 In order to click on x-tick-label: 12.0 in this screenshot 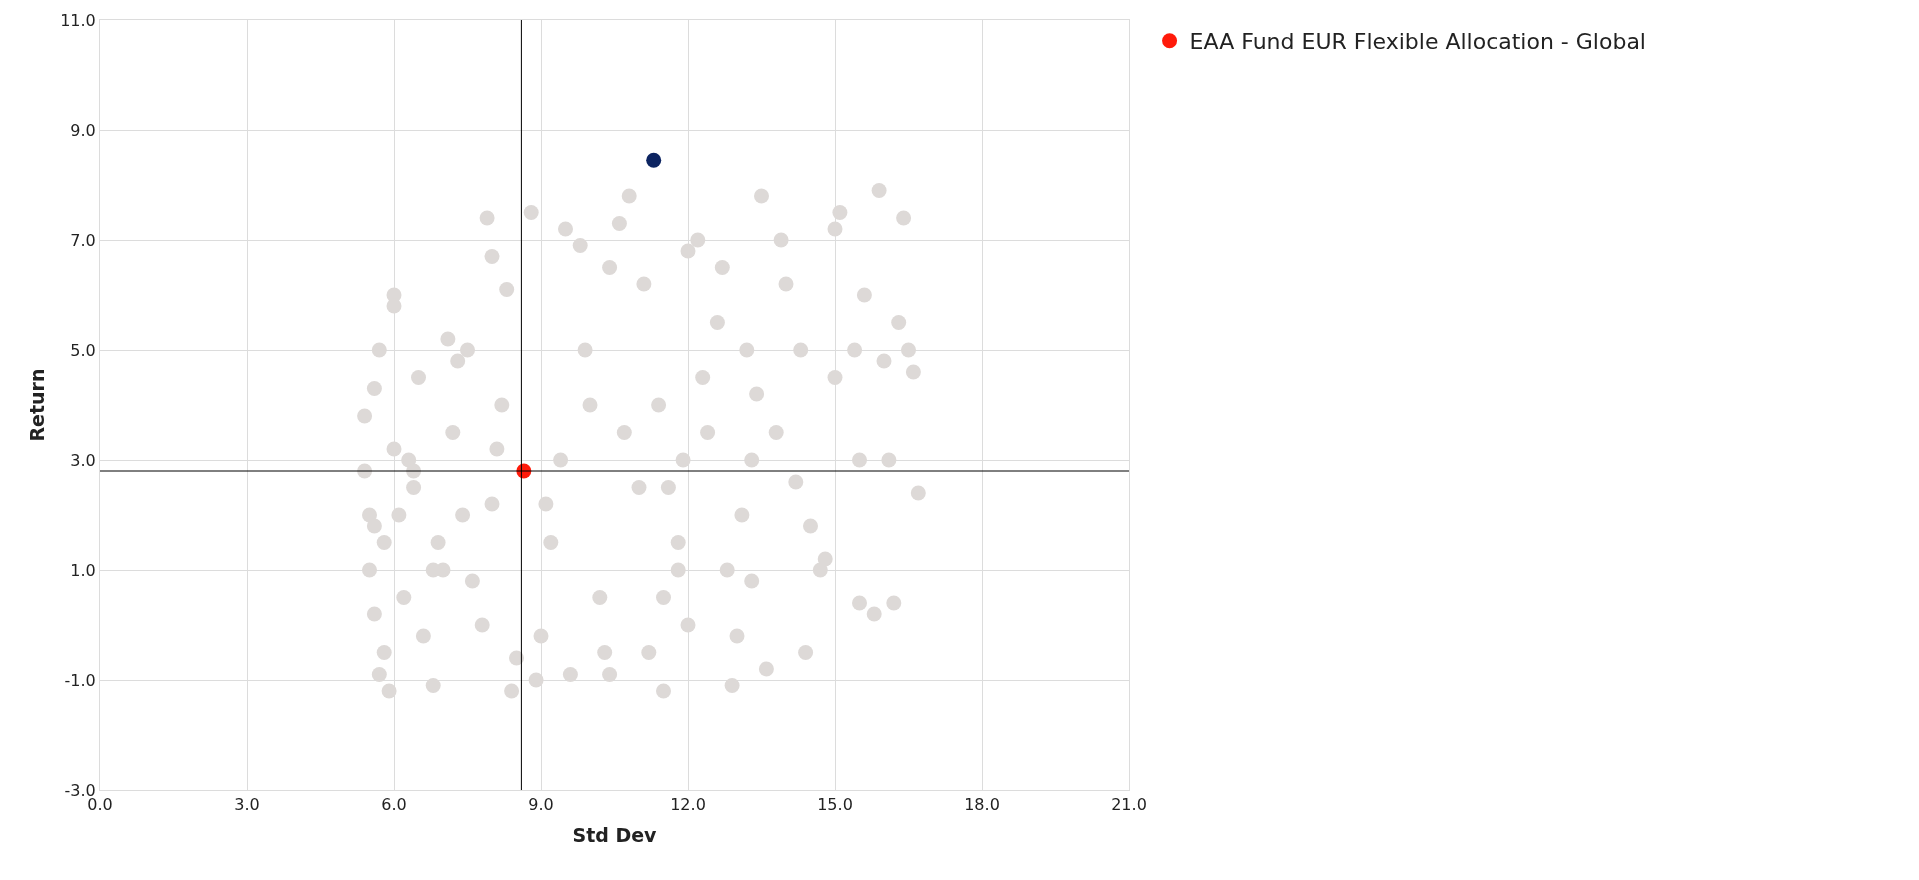, I will do `click(688, 805)`.